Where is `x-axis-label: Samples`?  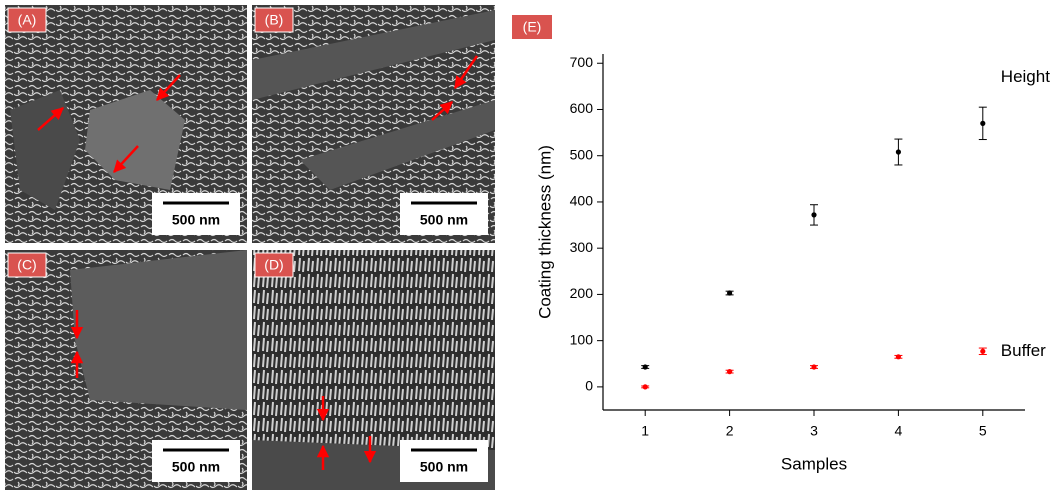 x-axis-label: Samples is located at coordinates (814, 463).